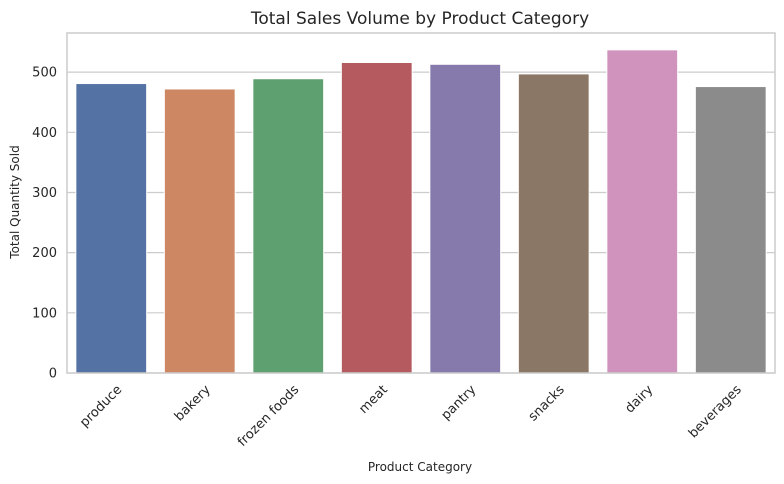 The width and height of the screenshot is (784, 484). Describe the element at coordinates (111, 228) in the screenshot. I see `bar-produce` at that location.